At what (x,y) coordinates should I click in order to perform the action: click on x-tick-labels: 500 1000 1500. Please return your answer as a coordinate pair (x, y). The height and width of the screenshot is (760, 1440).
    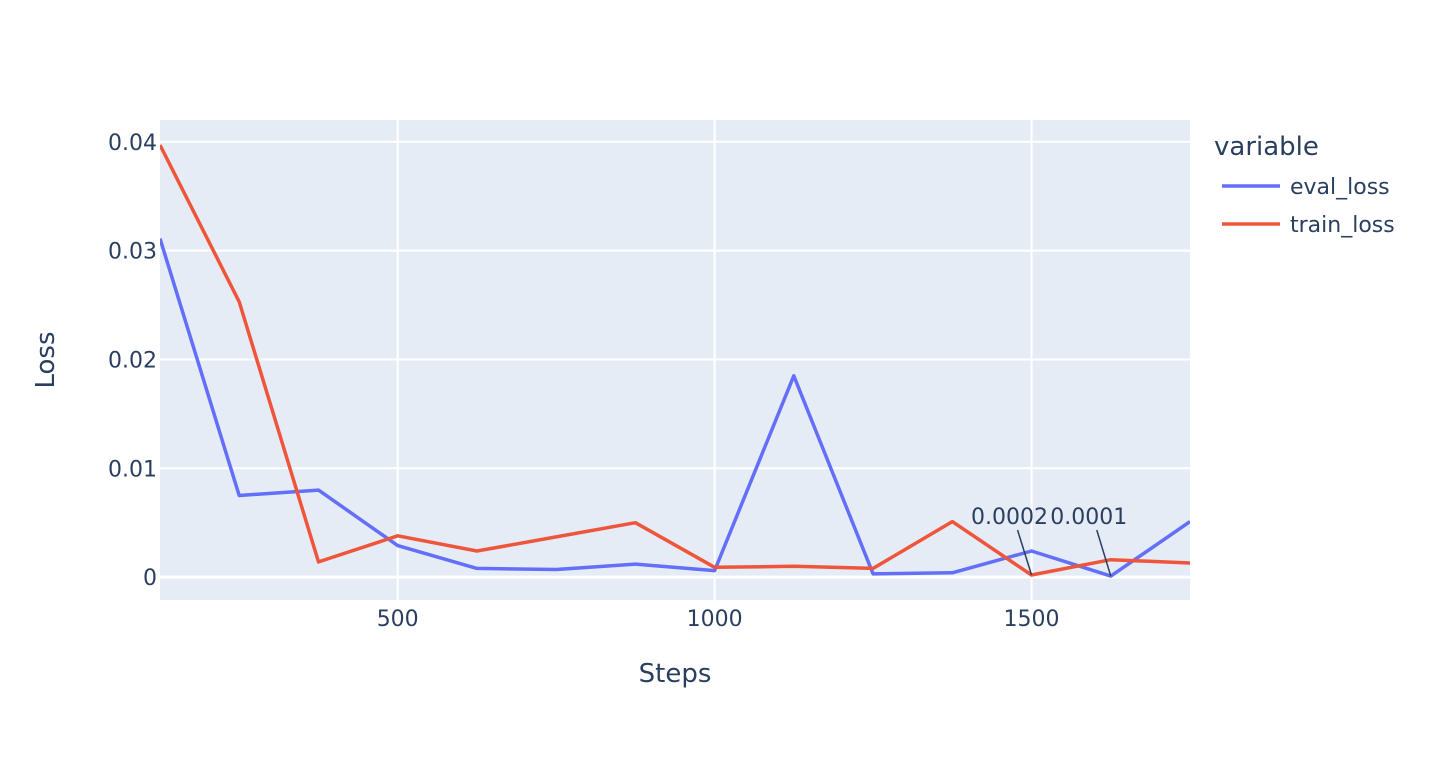
    Looking at the image, I should click on (718, 619).